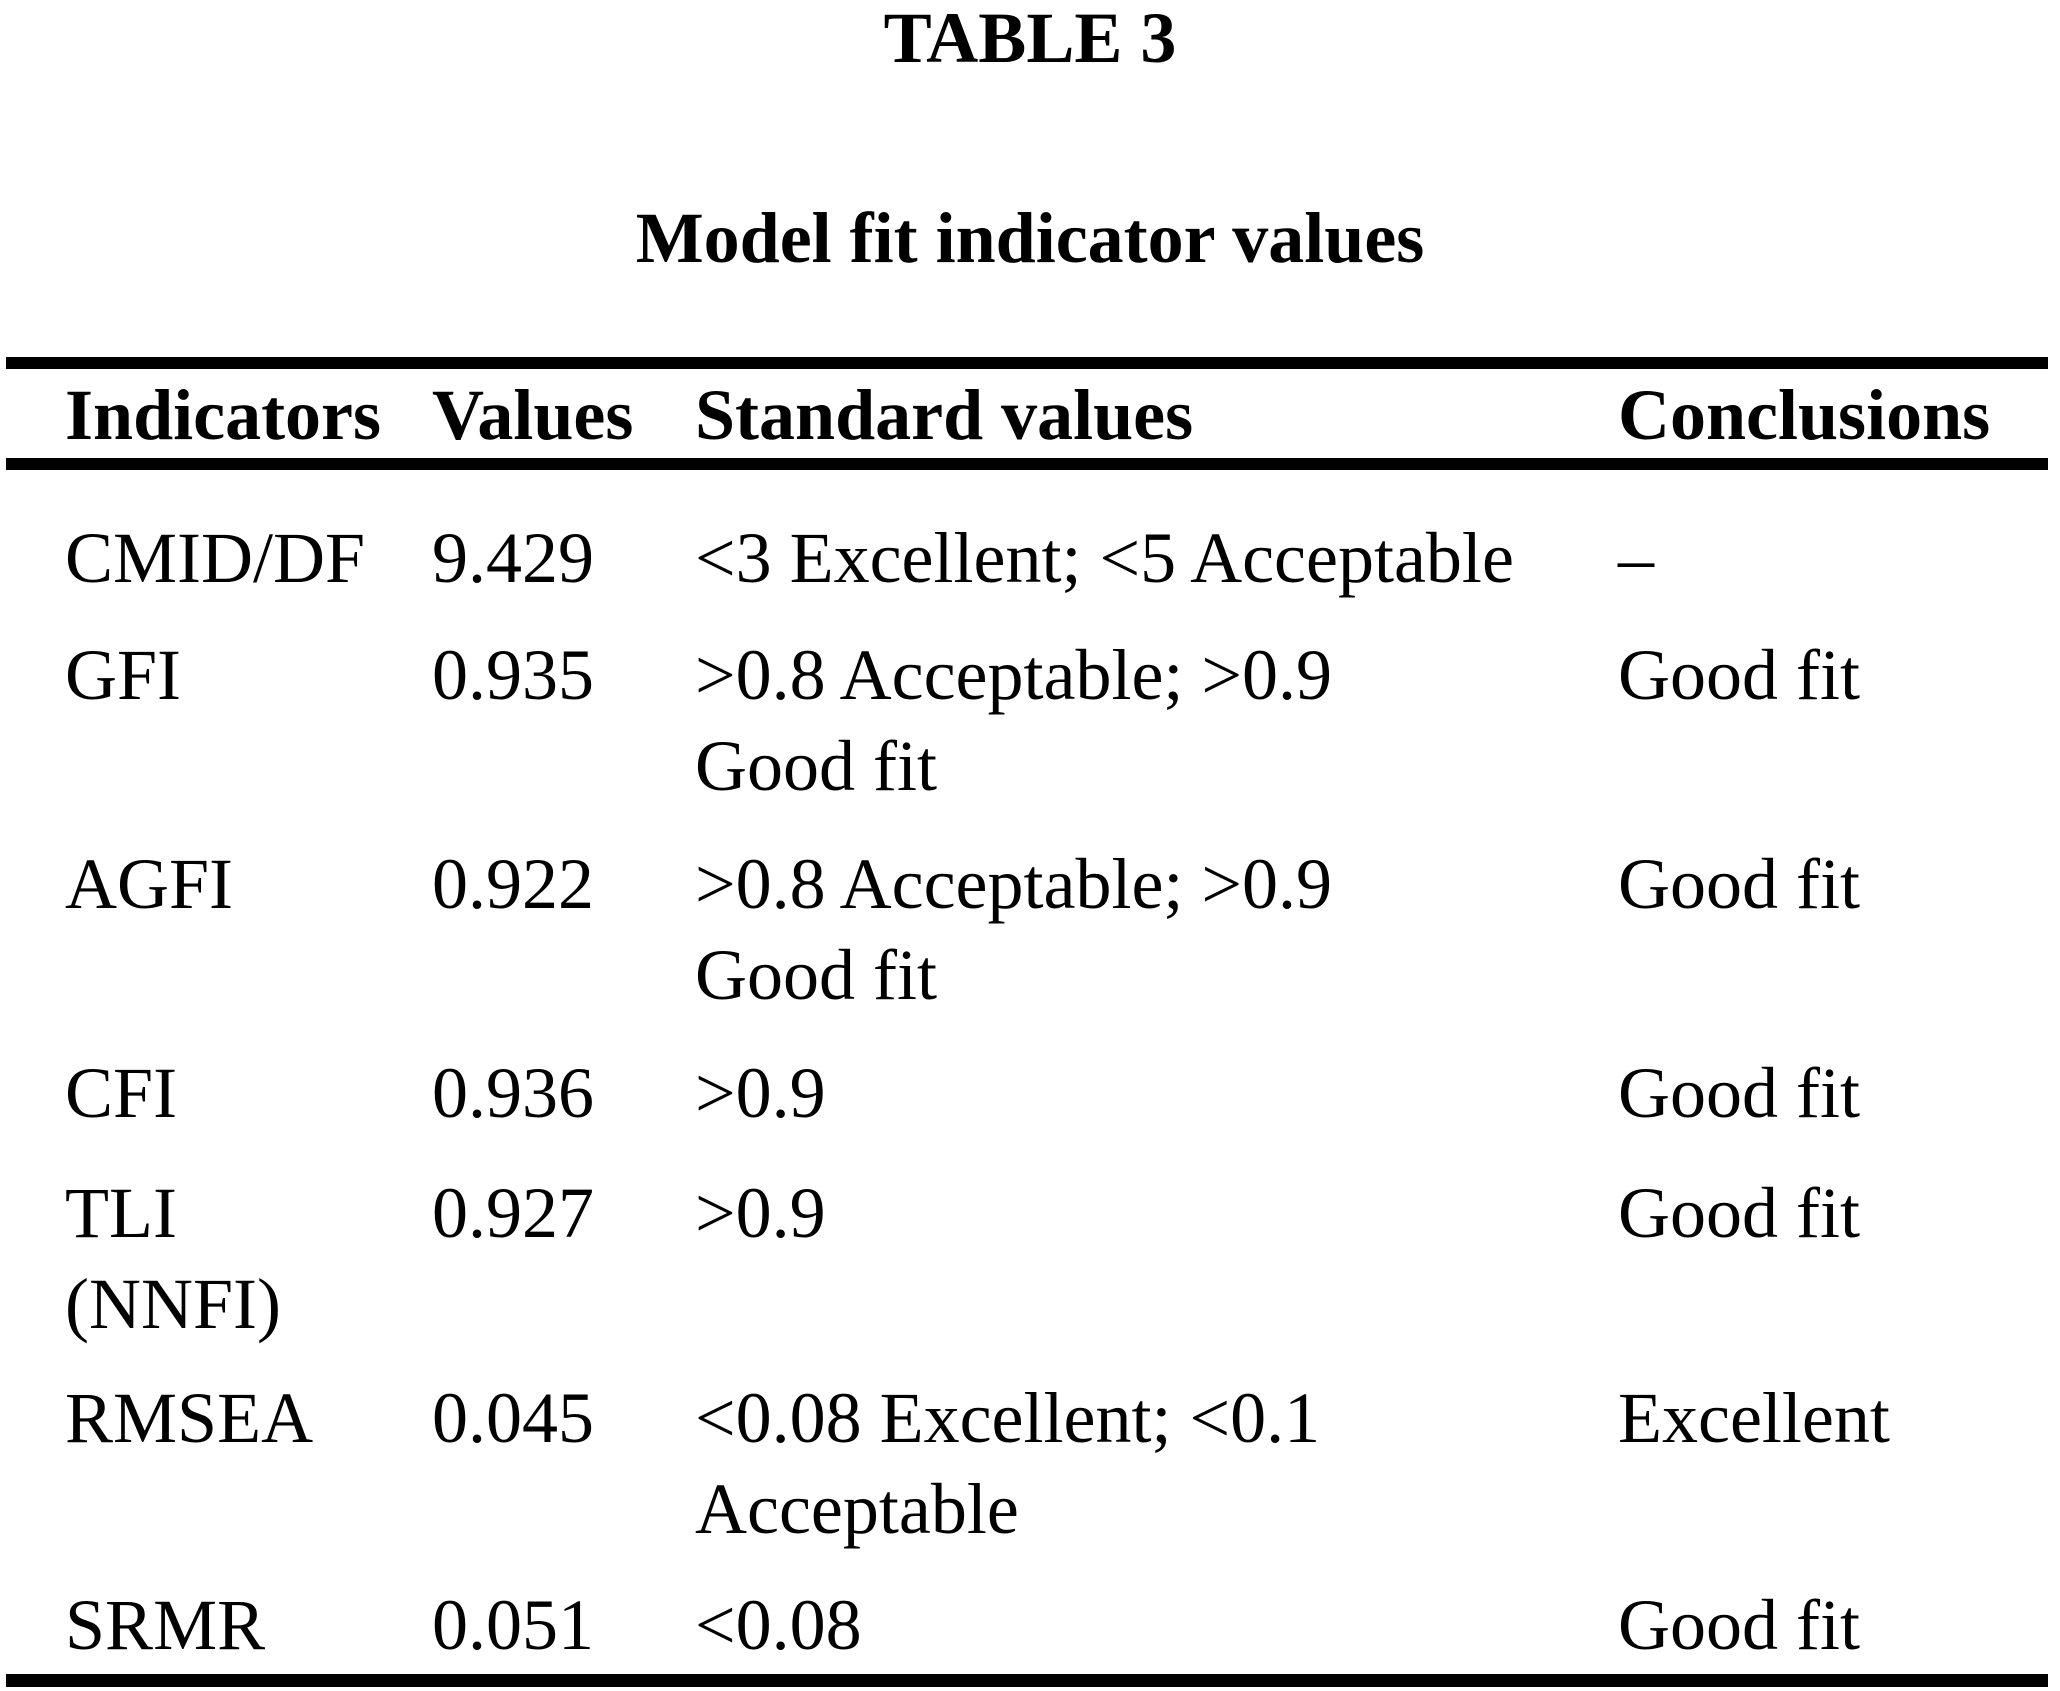  What do you see at coordinates (248, 1093) in the screenshot?
I see `cell-indicator: CFI` at bounding box center [248, 1093].